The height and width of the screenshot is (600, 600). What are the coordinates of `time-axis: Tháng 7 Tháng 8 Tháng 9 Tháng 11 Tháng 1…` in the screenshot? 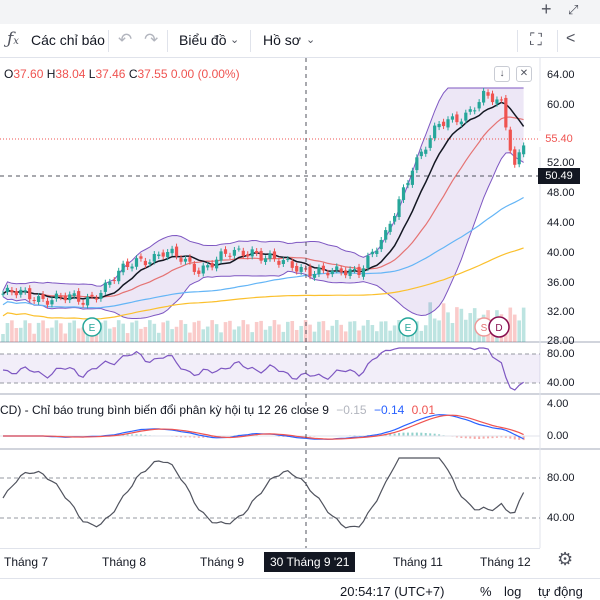 It's located at (270, 561).